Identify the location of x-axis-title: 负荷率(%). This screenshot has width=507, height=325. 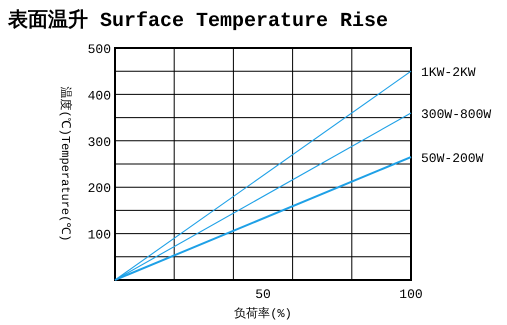
(263, 313).